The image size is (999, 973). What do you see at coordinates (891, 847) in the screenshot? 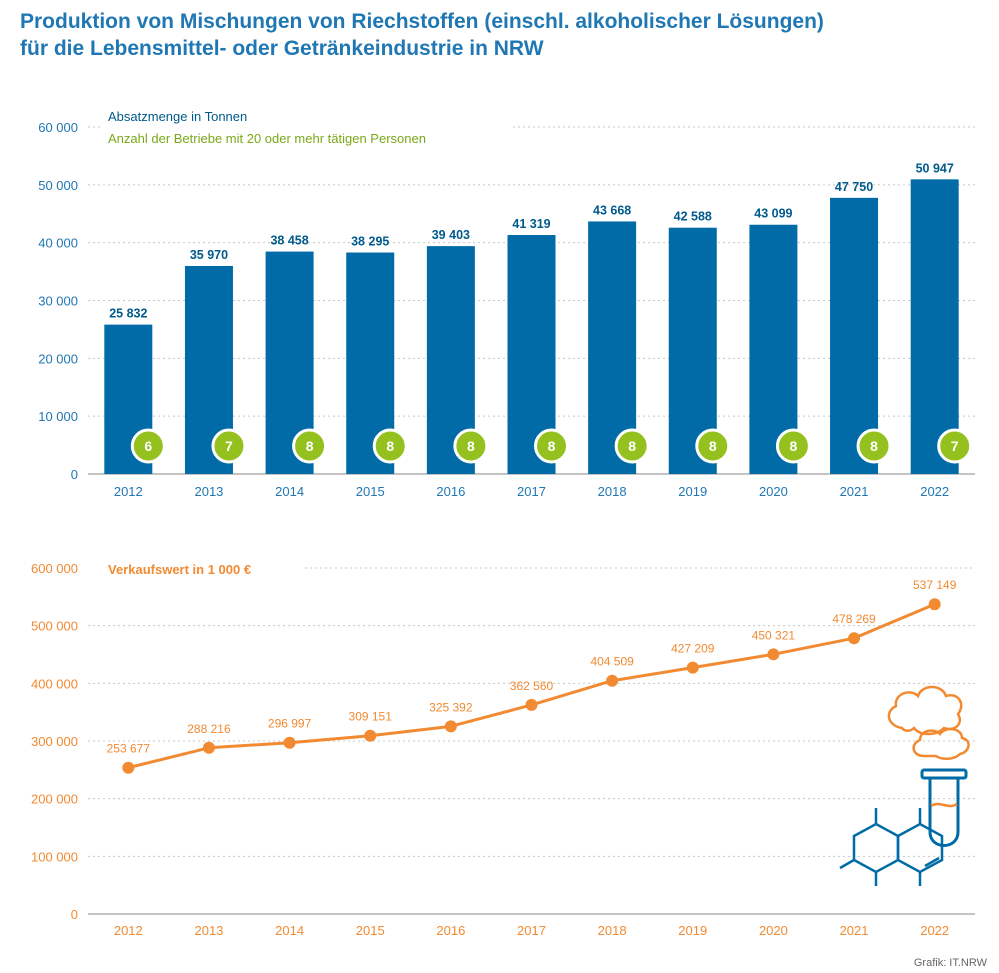
I see `molecule-icon` at bounding box center [891, 847].